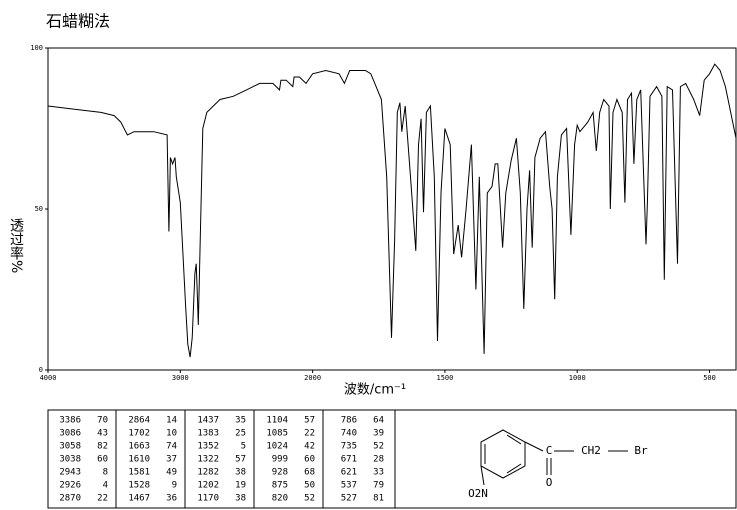  What do you see at coordinates (139, 486) in the screenshot?
I see `peak-wavenumber: 1528` at bounding box center [139, 486].